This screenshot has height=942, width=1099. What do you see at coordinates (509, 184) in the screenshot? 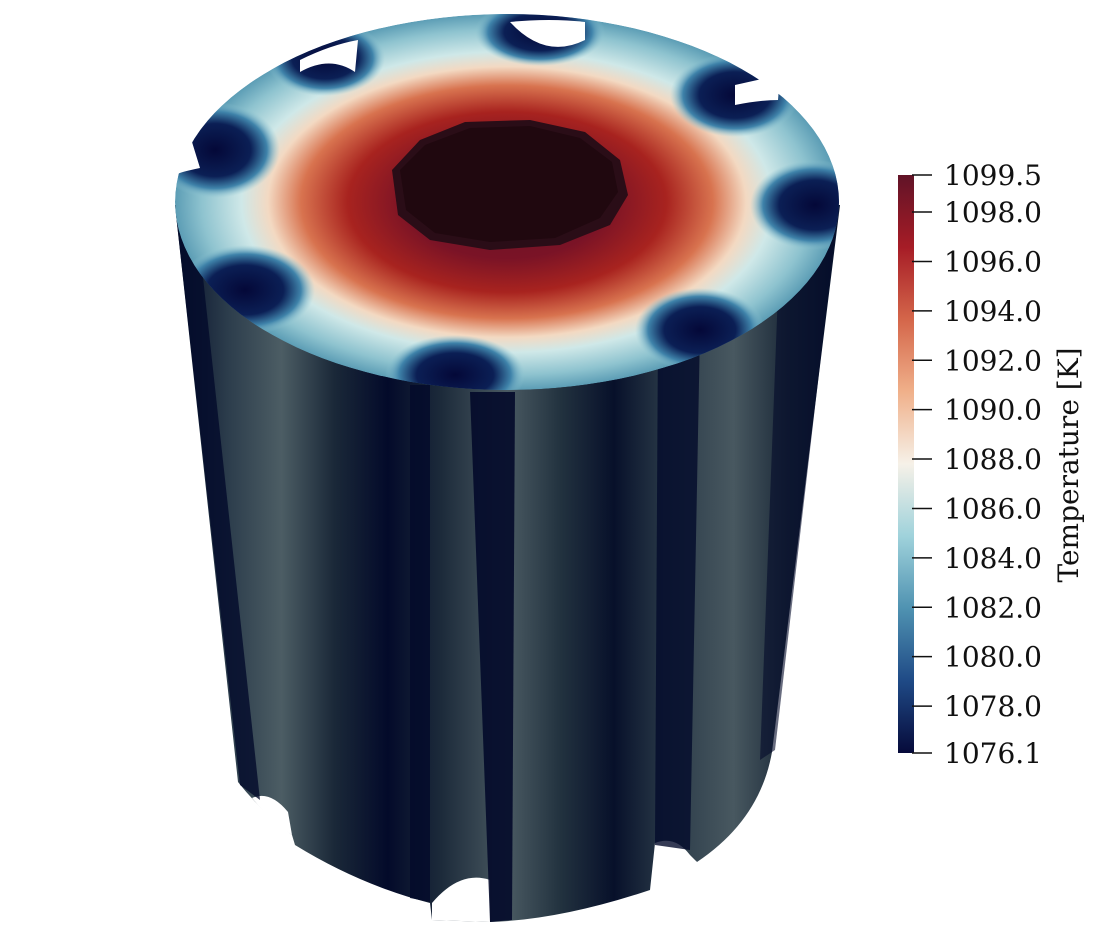
I see `central-hole-inner` at bounding box center [509, 184].